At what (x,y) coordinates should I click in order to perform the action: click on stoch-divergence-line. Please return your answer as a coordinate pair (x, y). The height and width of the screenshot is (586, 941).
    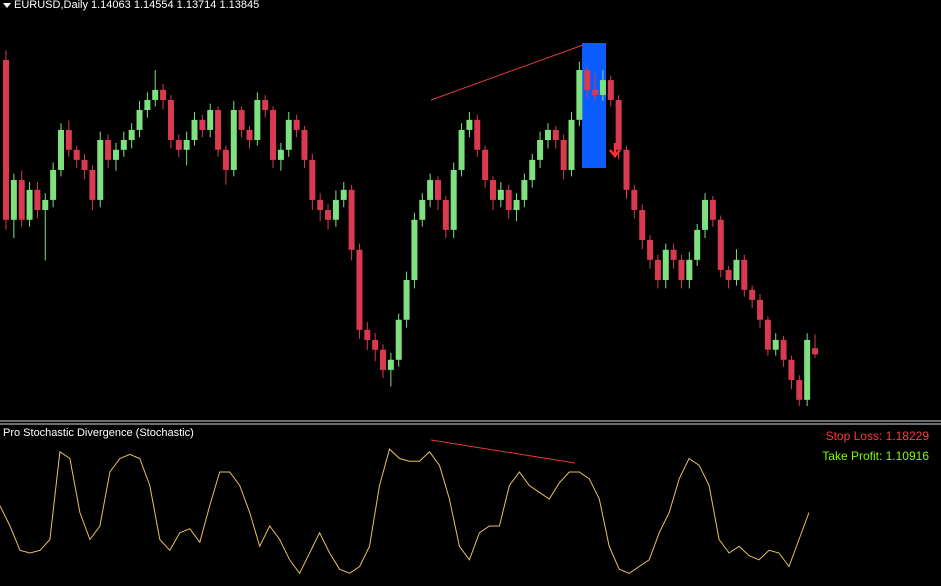
    Looking at the image, I should click on (503, 451).